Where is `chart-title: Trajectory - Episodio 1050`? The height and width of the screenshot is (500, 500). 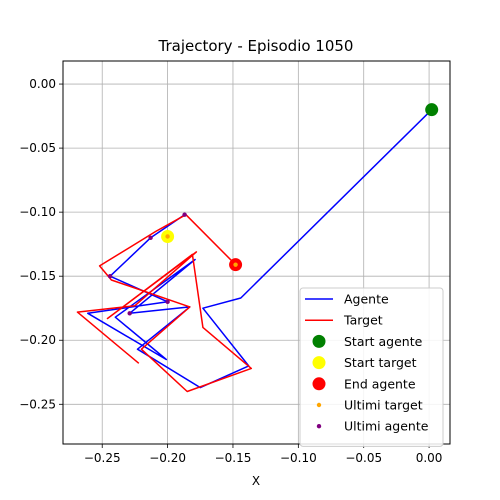 chart-title: Trajectory - Episodio 1050 is located at coordinates (256, 46).